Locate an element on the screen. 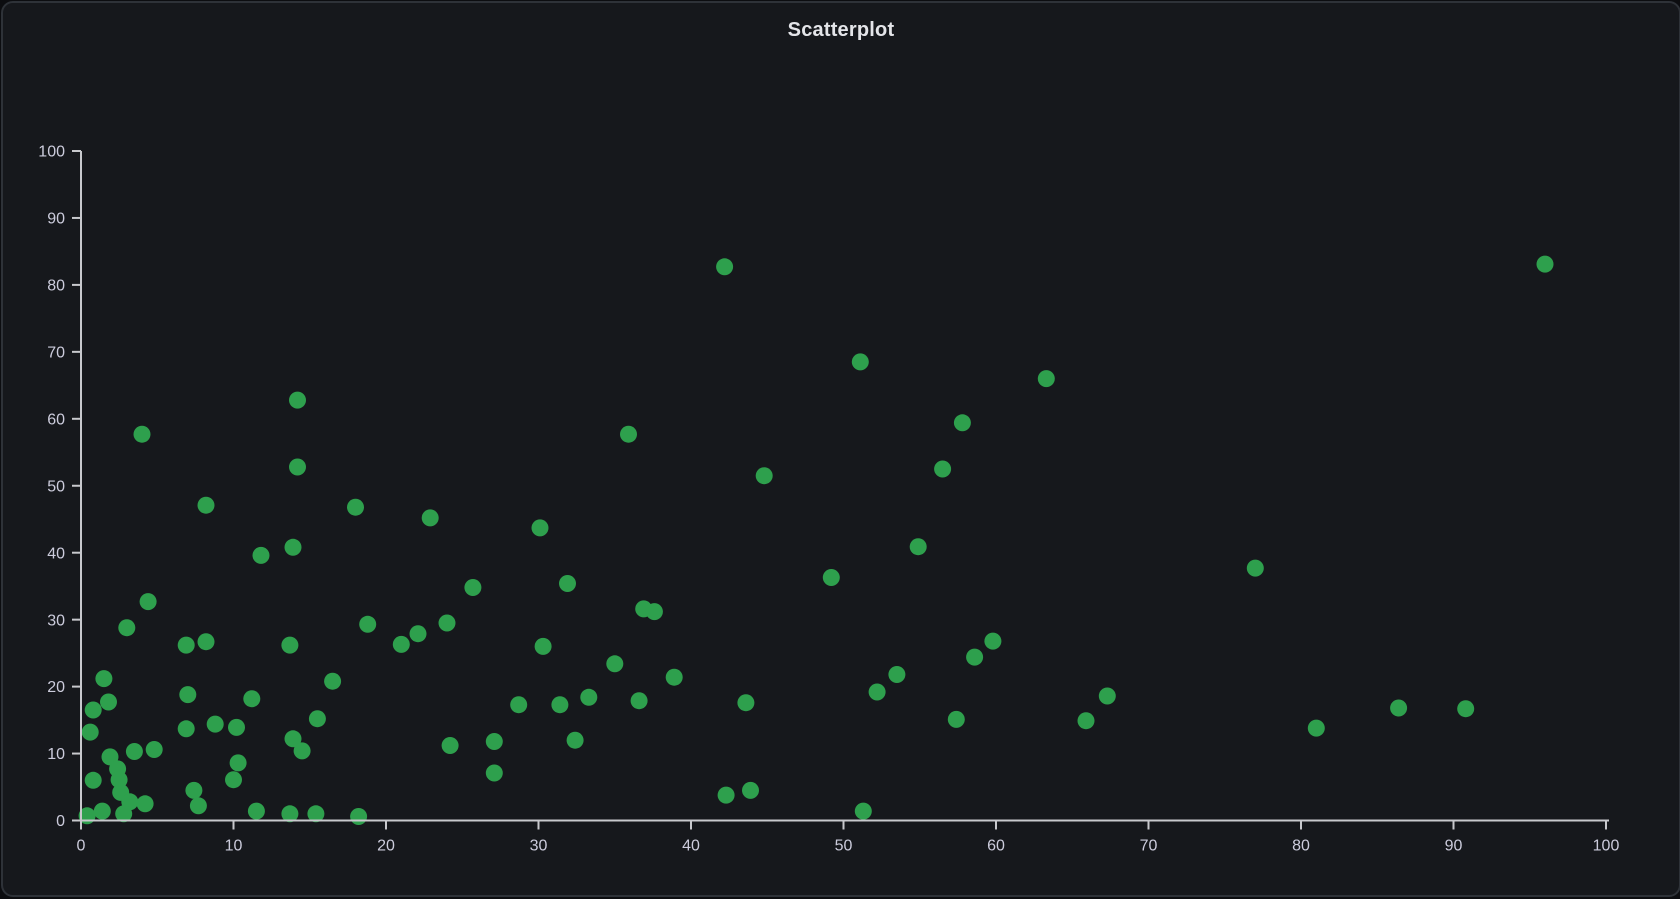 The image size is (1680, 899). y-axis-tick-label: 40 is located at coordinates (56, 553).